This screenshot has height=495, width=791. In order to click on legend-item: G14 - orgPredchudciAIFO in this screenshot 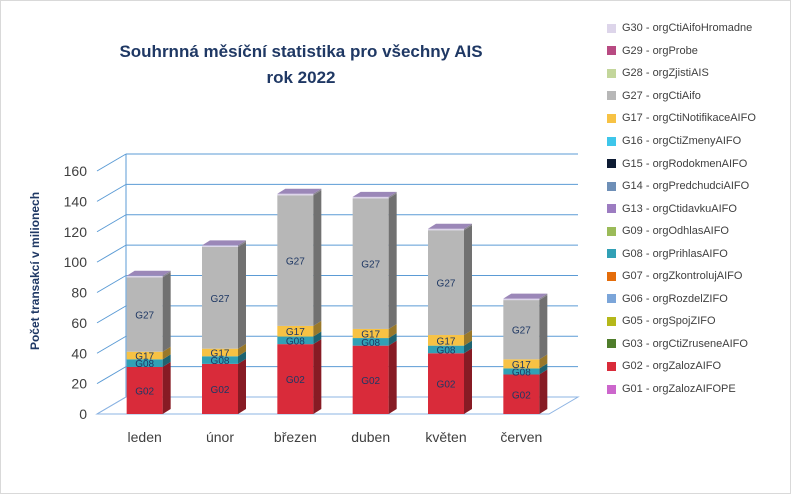, I will do `click(697, 186)`.